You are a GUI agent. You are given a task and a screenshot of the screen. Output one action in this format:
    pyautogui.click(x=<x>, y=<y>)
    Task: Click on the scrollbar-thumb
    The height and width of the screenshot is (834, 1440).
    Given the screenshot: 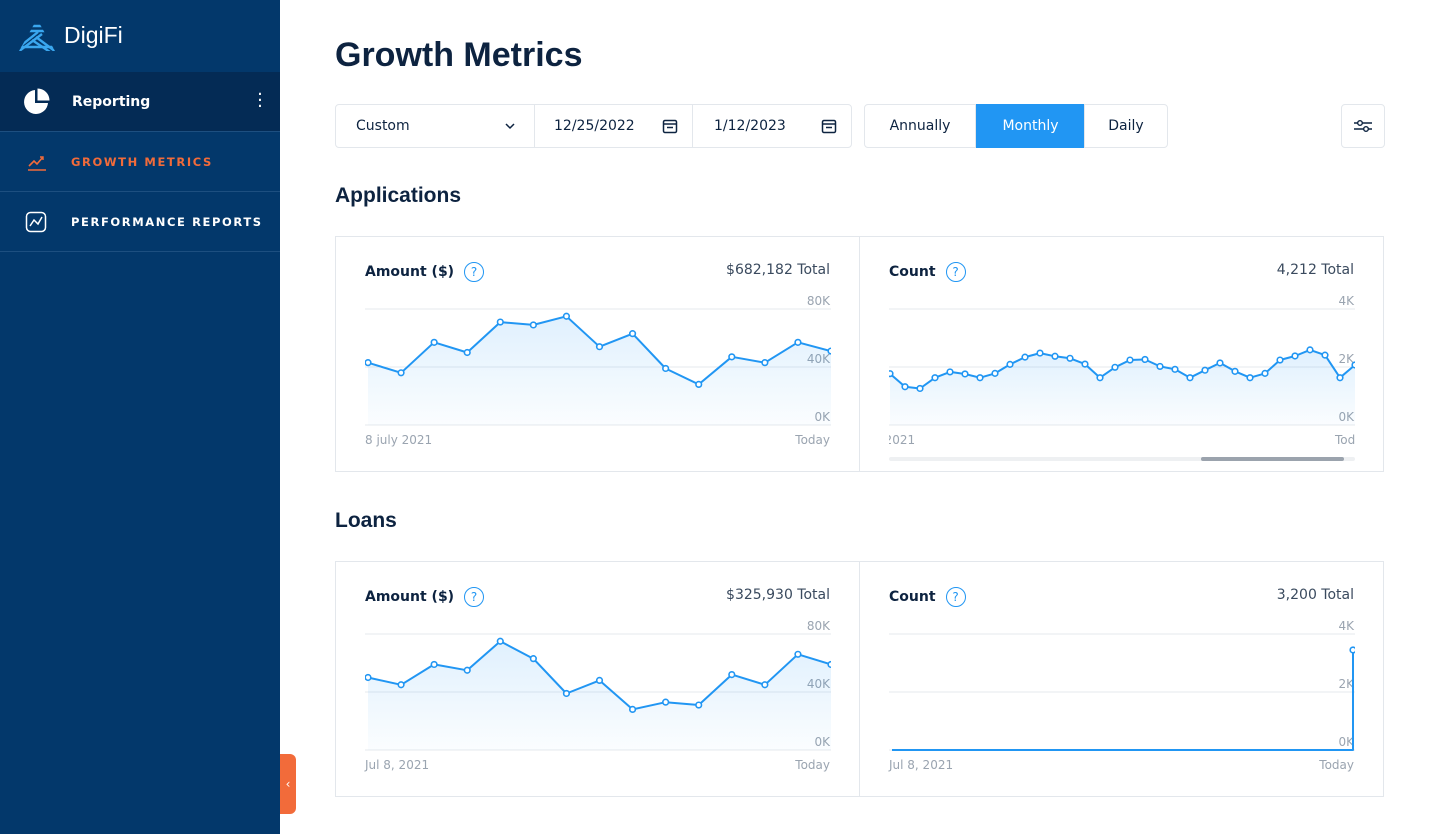 What is the action you would take?
    pyautogui.click(x=1272, y=459)
    